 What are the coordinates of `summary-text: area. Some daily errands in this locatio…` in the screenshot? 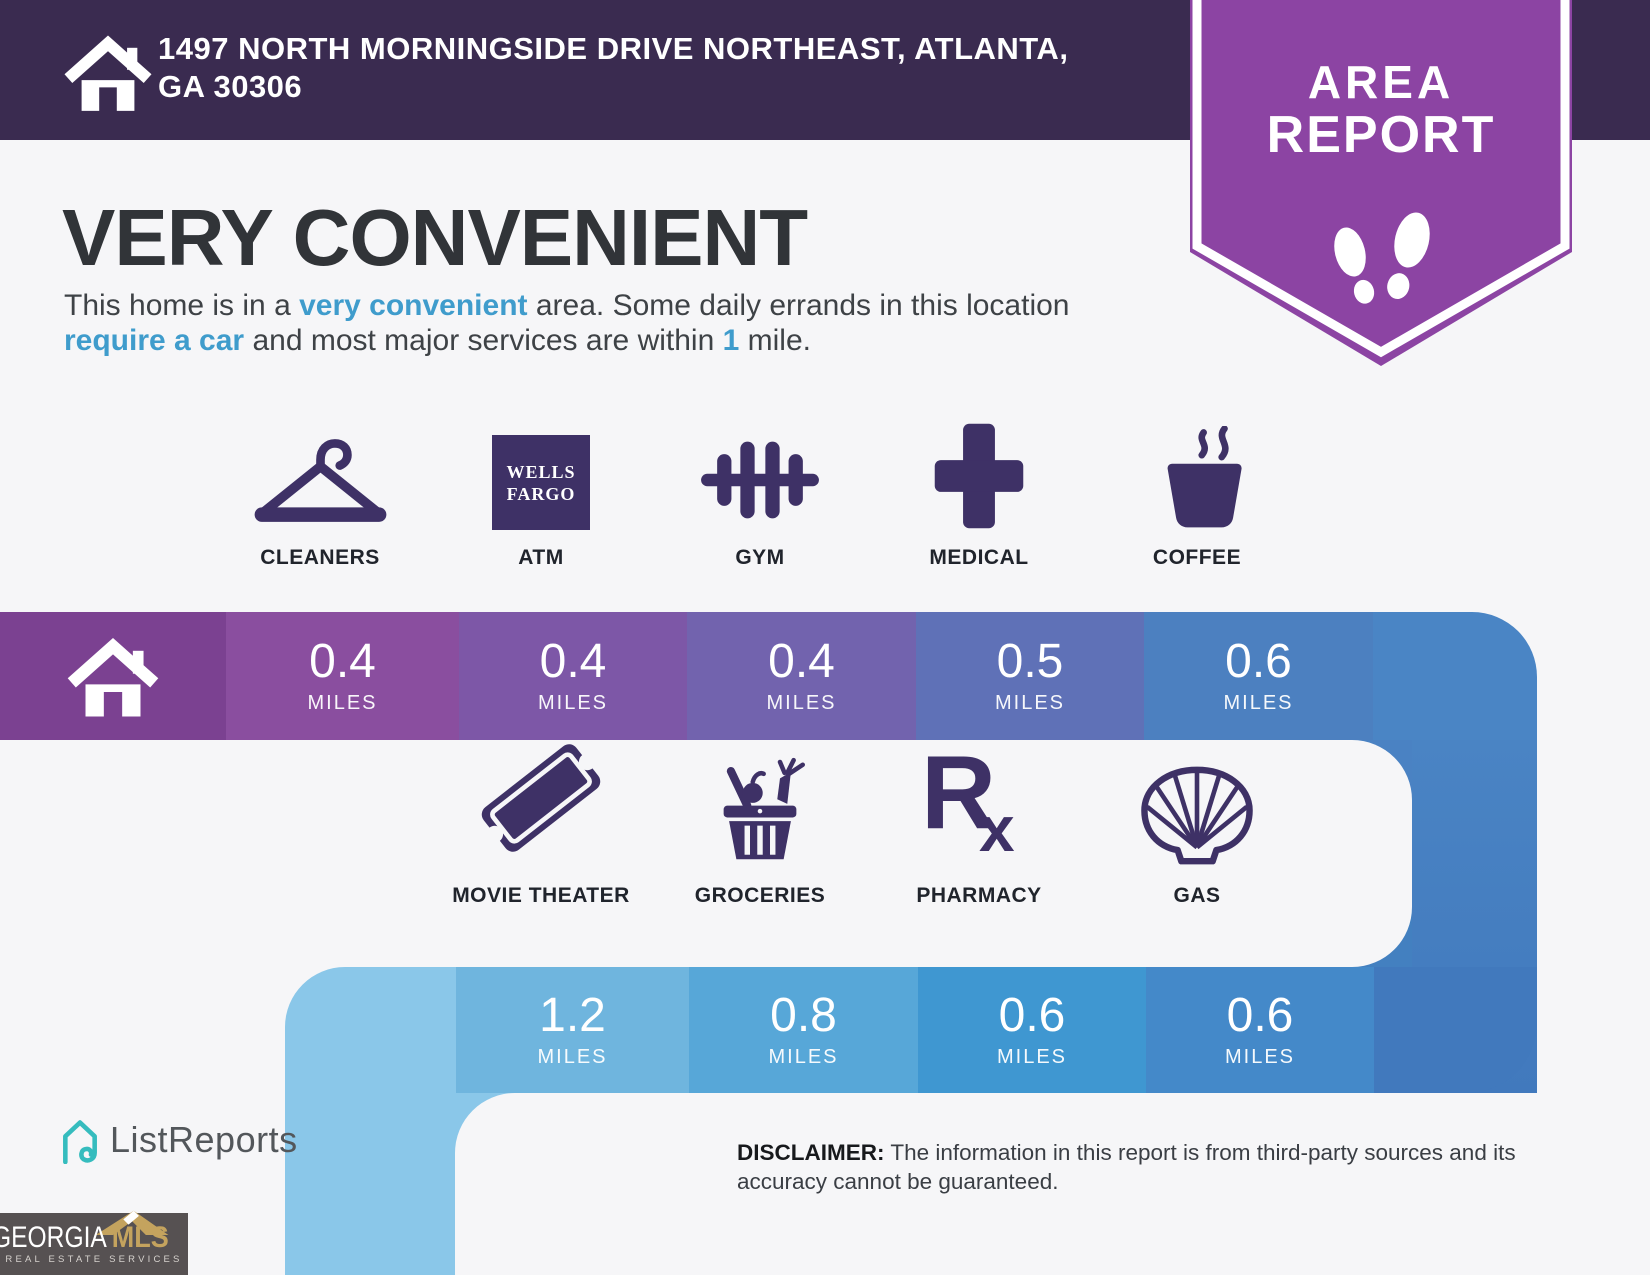 It's located at (798, 305).